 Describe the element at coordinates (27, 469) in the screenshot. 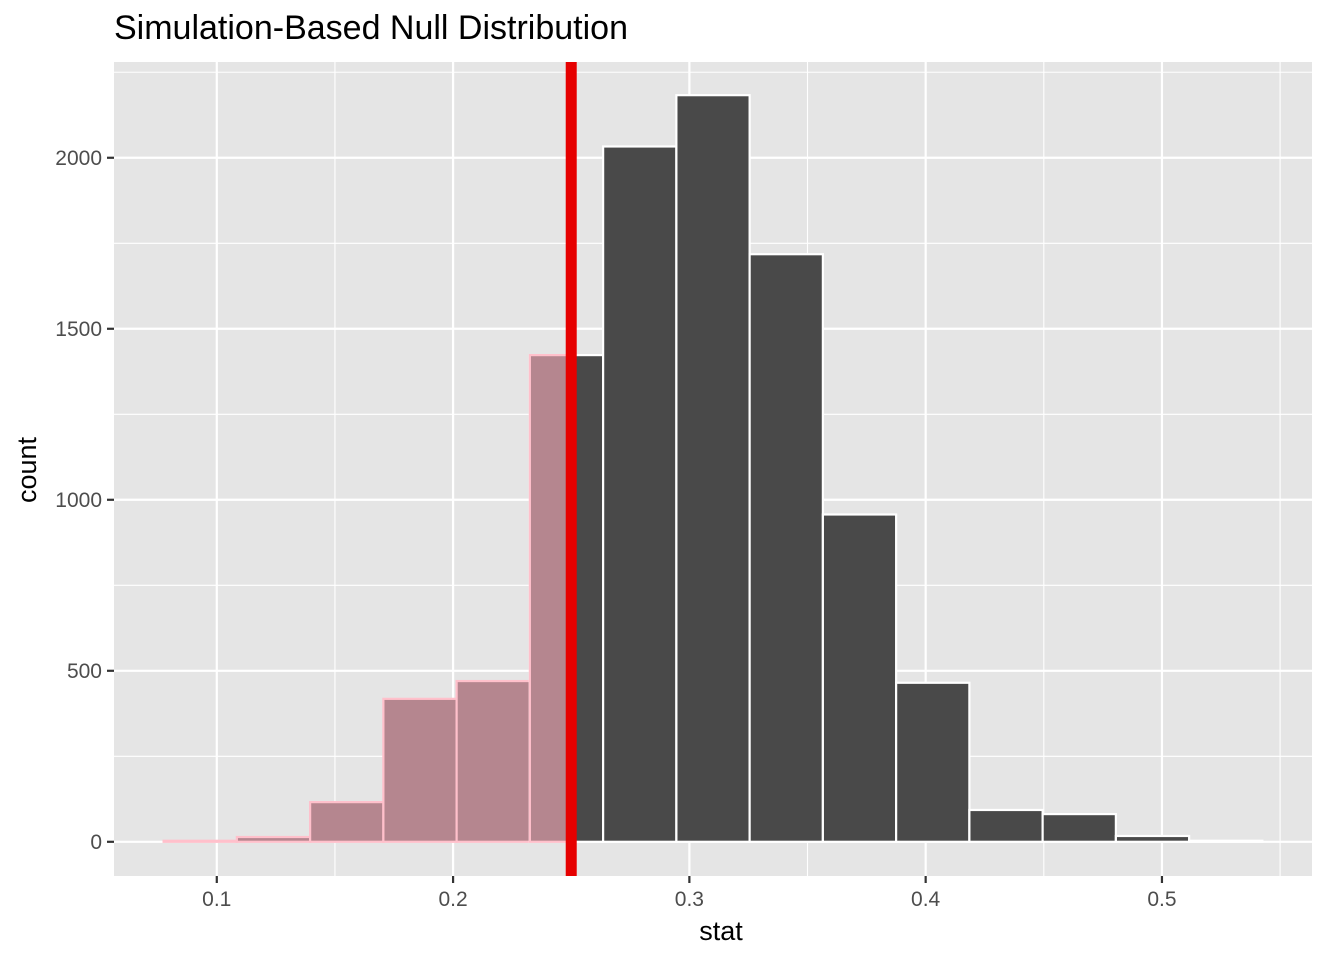

I see `y-axis-title: count` at that location.